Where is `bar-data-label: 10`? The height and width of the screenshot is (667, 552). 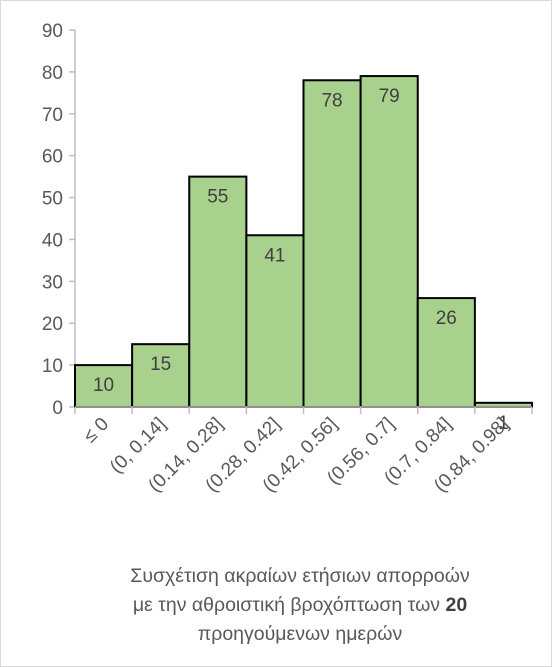 bar-data-label: 10 is located at coordinates (103, 385).